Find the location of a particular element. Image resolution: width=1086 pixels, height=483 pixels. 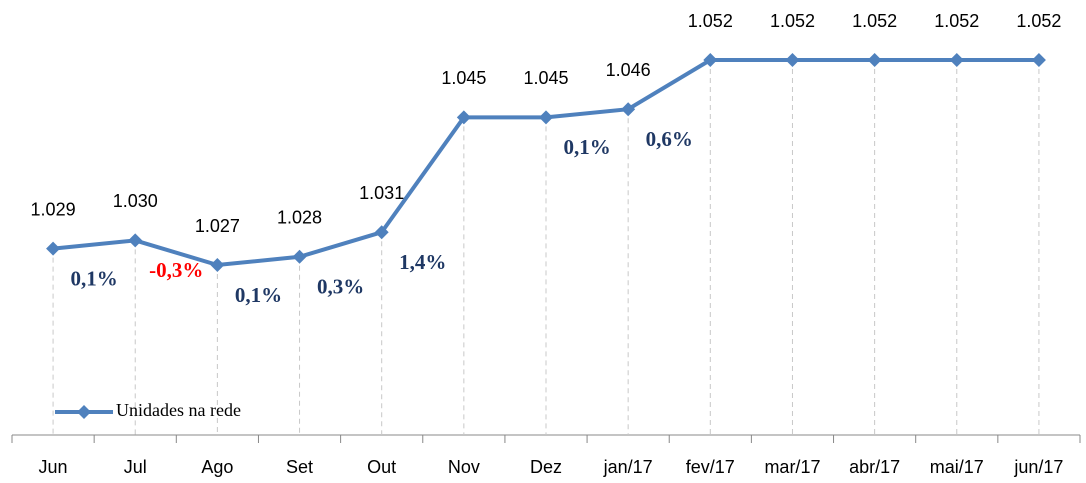

x-tick-label: Jul is located at coordinates (135, 467).